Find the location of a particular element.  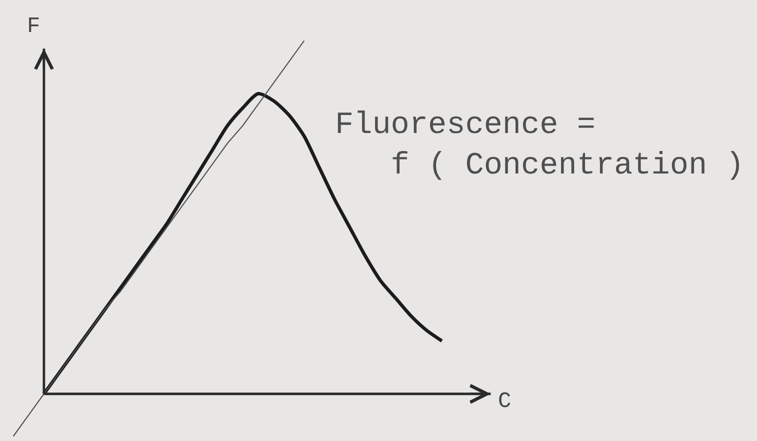

annotation: Fluorescence = f ( Concentration ) is located at coordinates (539, 146).